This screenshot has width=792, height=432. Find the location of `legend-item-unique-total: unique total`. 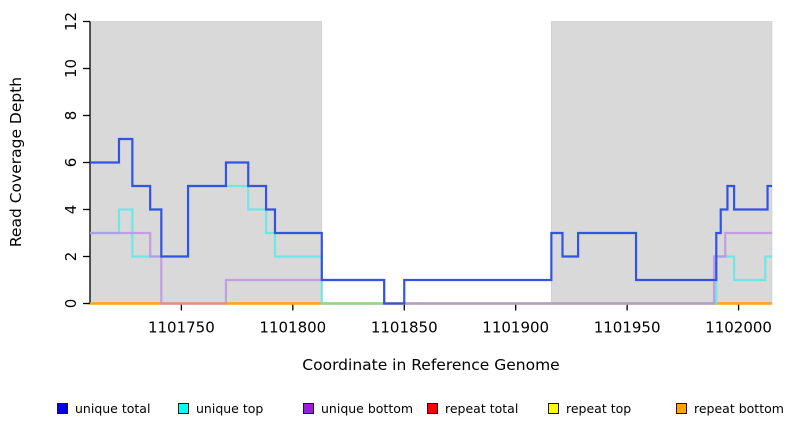

legend-item-unique-total: unique total is located at coordinates (104, 408).